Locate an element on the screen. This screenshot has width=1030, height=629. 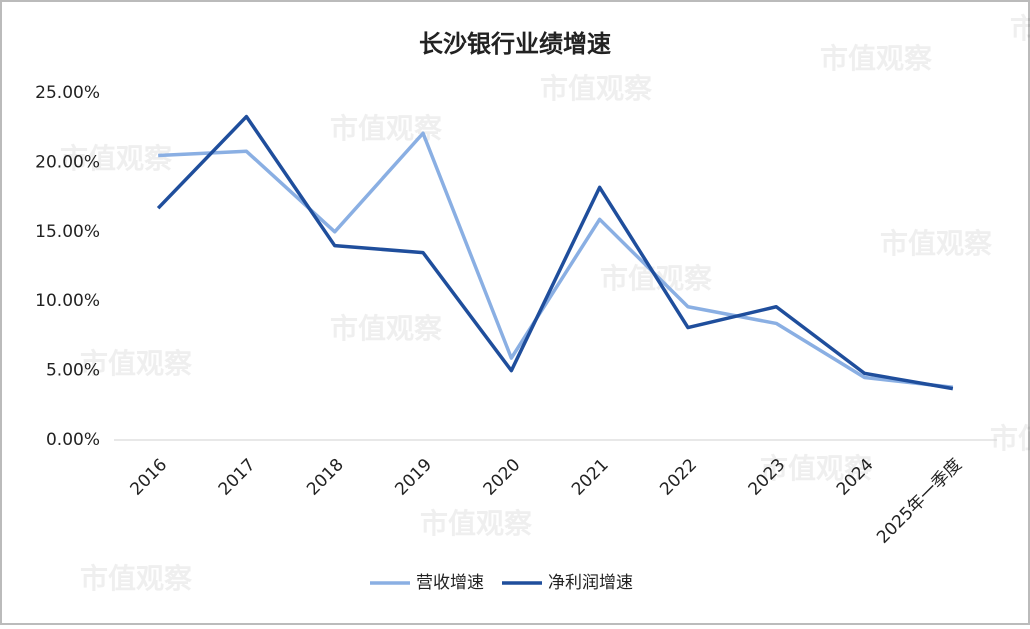
y-tick-label: 25.00% is located at coordinates (67, 93).